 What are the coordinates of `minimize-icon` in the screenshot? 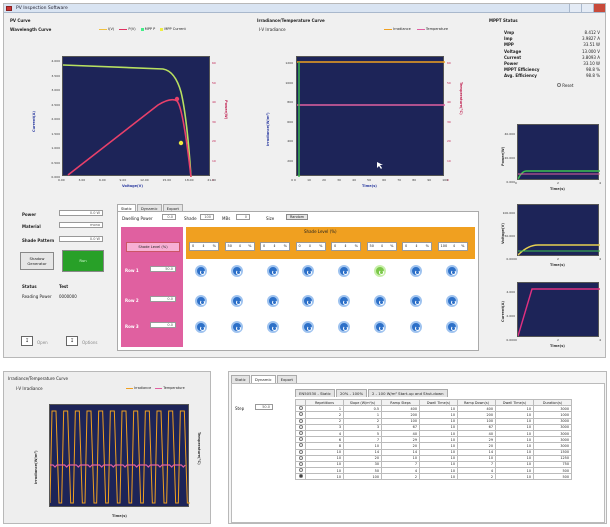 It's located at (575, 8).